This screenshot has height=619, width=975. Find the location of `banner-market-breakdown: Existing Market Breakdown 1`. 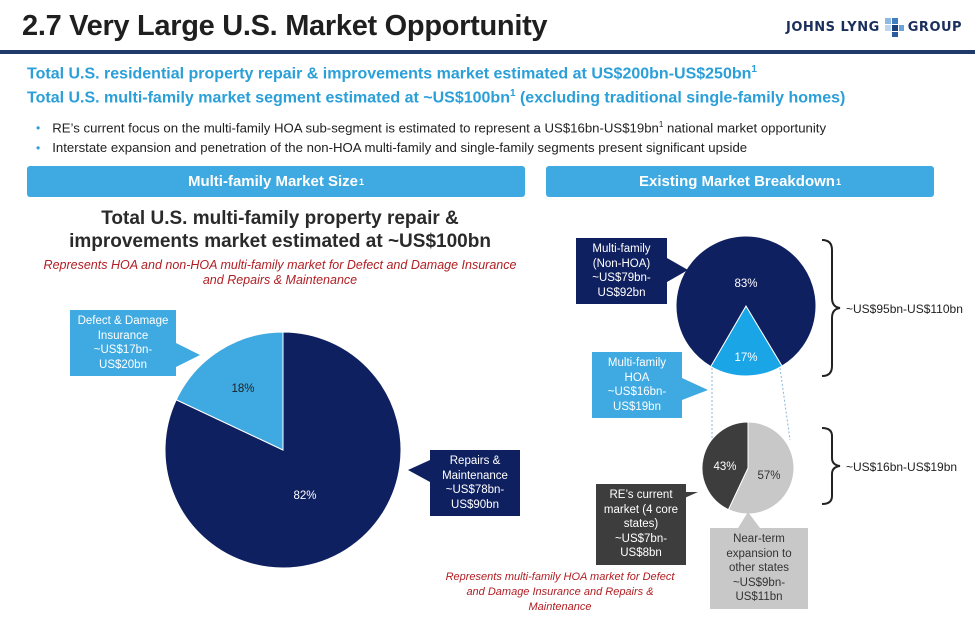

banner-market-breakdown: Existing Market Breakdown 1 is located at coordinates (740, 181).